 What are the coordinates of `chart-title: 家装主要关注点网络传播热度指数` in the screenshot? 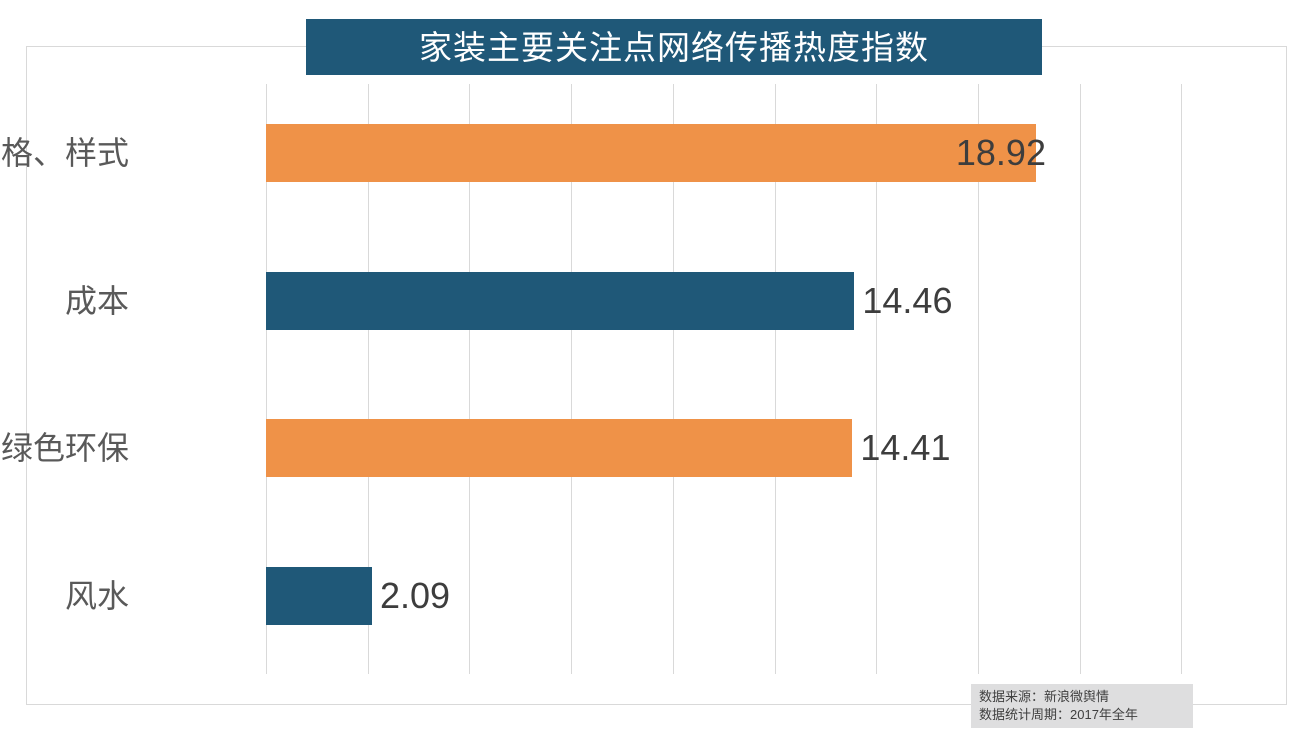 It's located at (674, 47).